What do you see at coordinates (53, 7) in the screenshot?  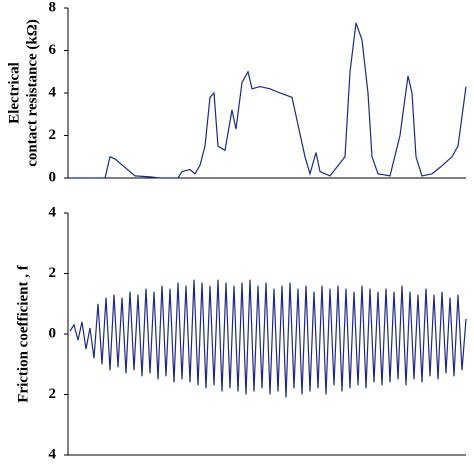 I see `y-tick-label: 8` at bounding box center [53, 7].